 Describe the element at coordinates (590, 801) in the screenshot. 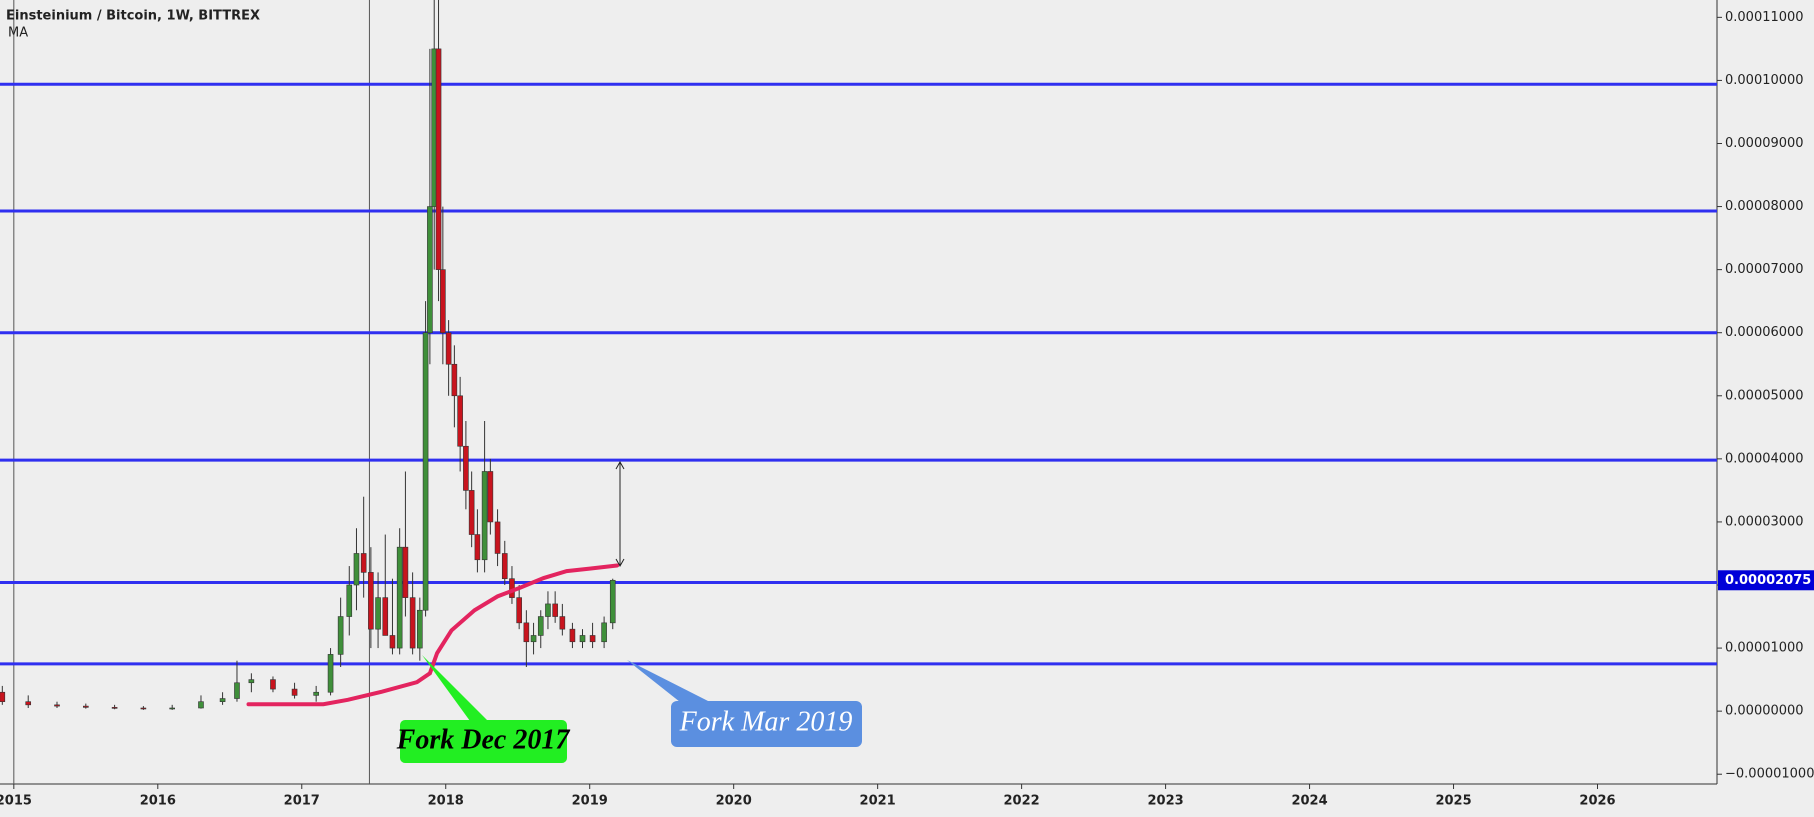

I see `x-tick-label: 2019` at that location.